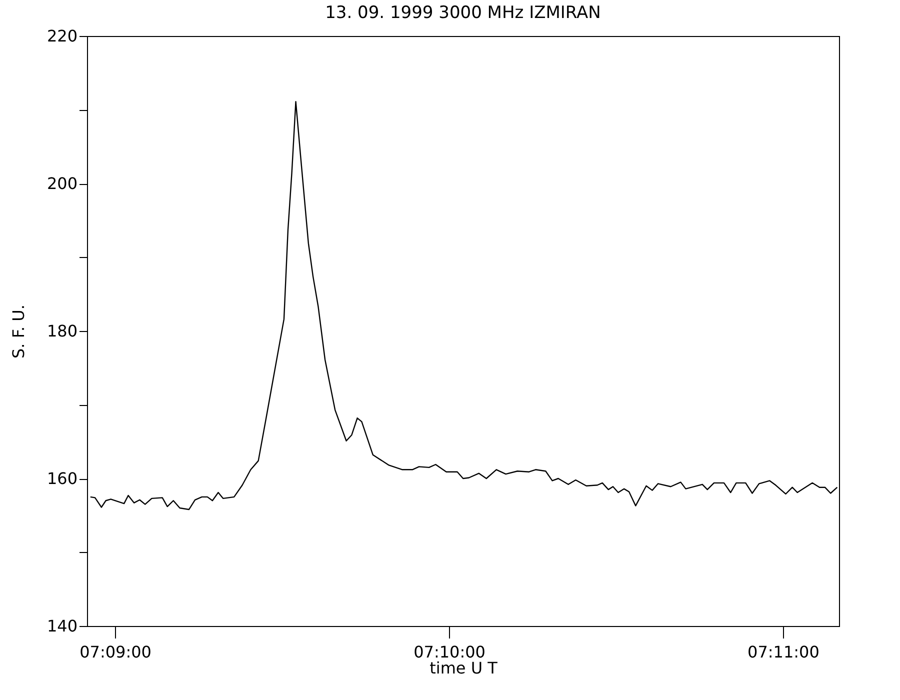  What do you see at coordinates (62, 626) in the screenshot?
I see `y-tick-label: 140` at bounding box center [62, 626].